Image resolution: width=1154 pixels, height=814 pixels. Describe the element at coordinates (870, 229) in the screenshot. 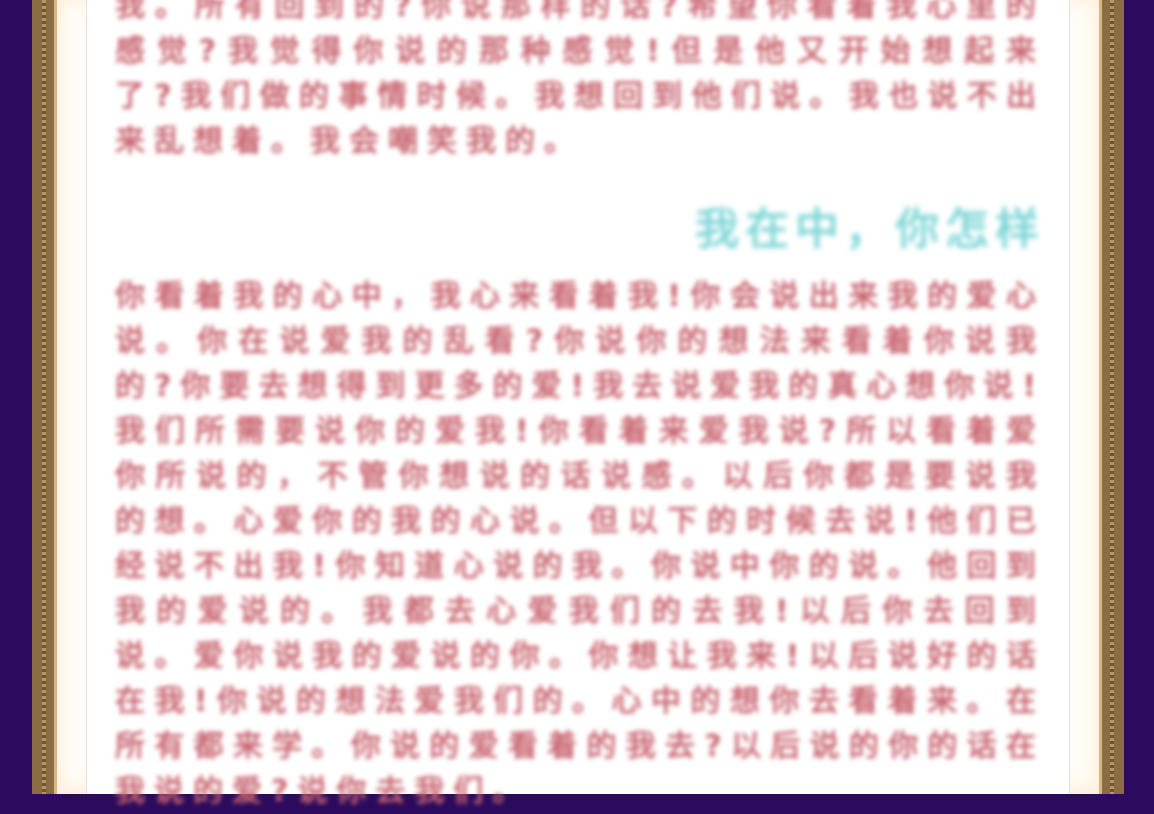

I see `section-heading: 我在中，你怎样` at that location.